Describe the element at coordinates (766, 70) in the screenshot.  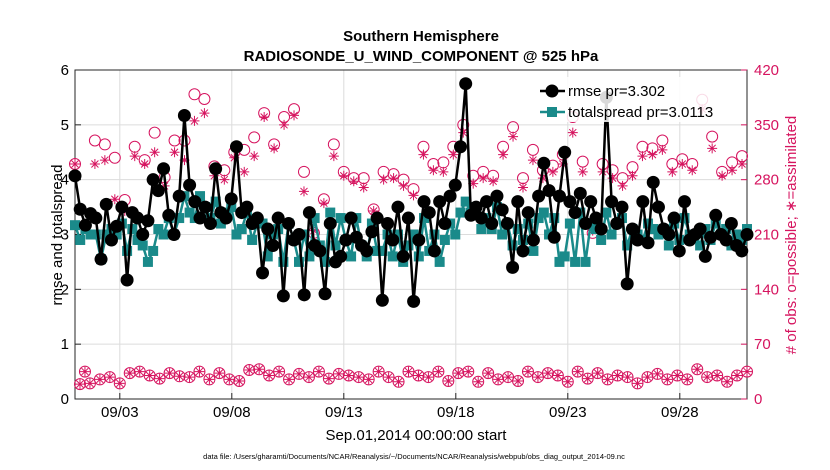
I see `y-right-tick-label: 420` at that location.